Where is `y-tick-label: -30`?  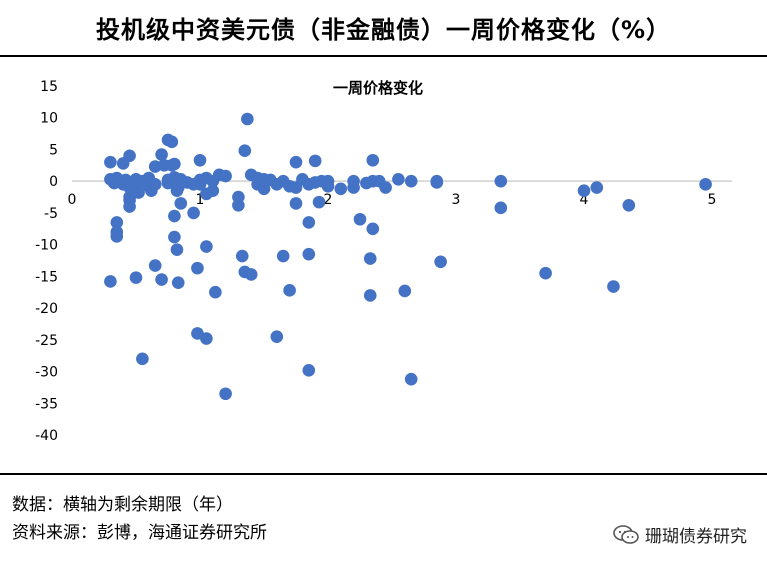
y-tick-label: -30 is located at coordinates (46, 373).